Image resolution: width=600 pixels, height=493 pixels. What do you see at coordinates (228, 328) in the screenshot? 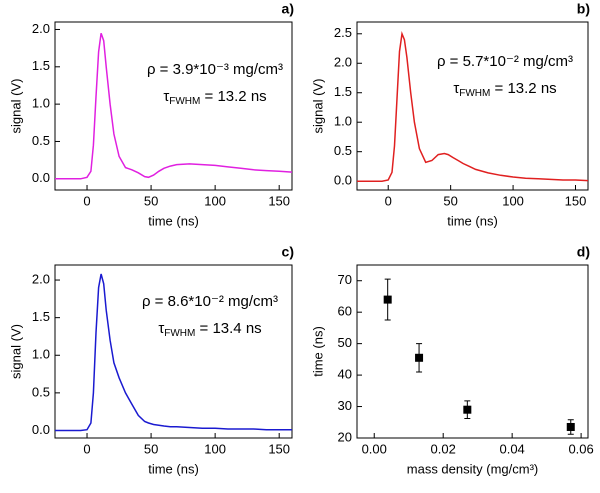
I see `width-annotation-part: = 13.4 ns` at bounding box center [228, 328].